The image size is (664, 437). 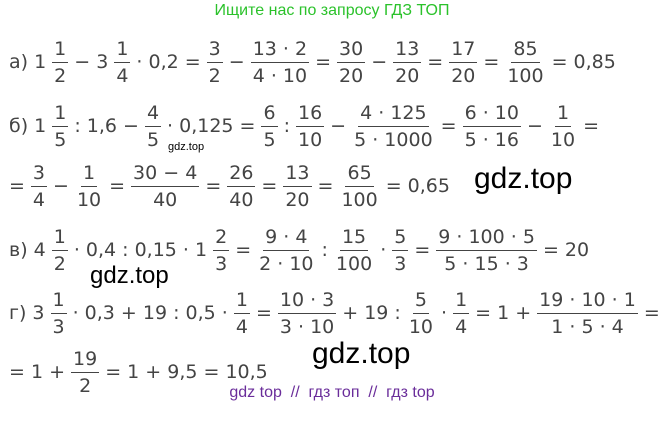 I want to click on numerator: 6, so click(x=269, y=114).